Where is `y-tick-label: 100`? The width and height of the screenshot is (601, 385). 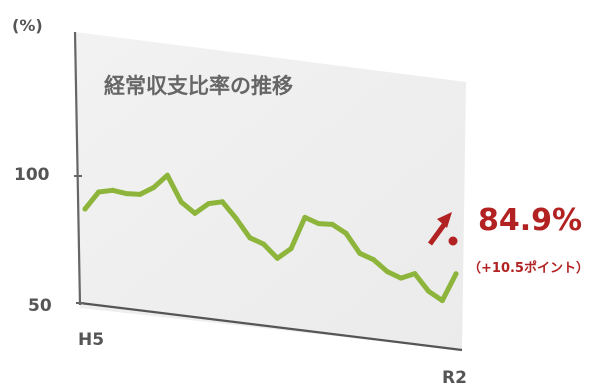
y-tick-label: 100 is located at coordinates (32, 175).